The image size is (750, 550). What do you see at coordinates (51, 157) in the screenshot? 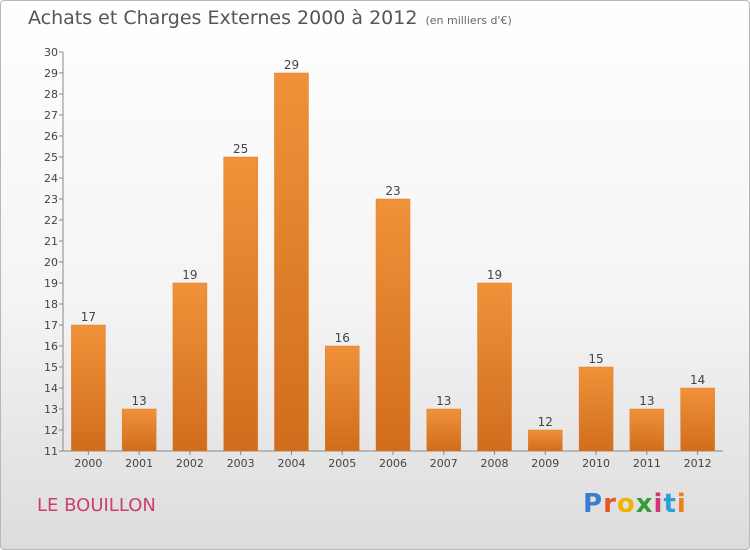
I see `y-tick-label: 25` at bounding box center [51, 157].